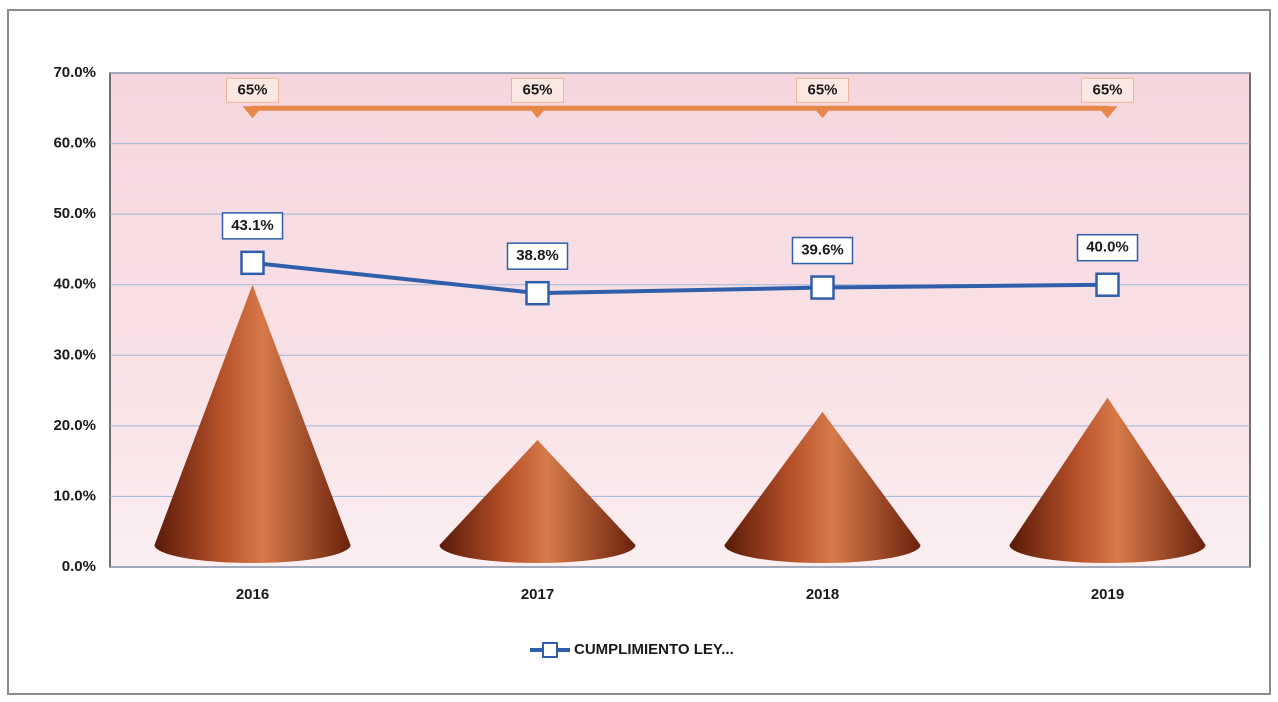 This screenshot has width=1278, height=702. What do you see at coordinates (550, 650) in the screenshot?
I see `legend-marker` at bounding box center [550, 650].